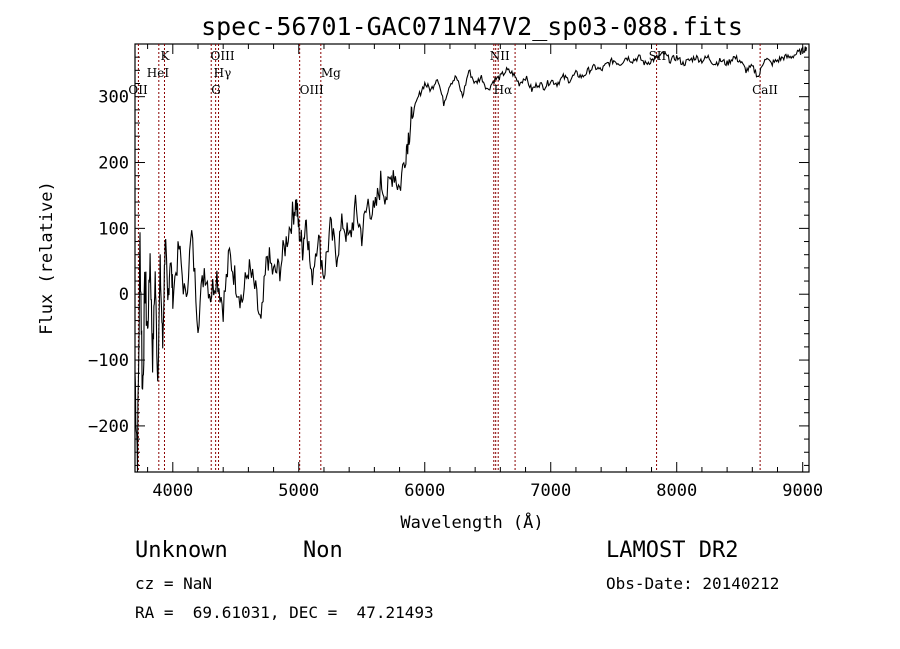 This screenshot has width=900, height=649. Describe the element at coordinates (172, 491) in the screenshot. I see `x-tick-label: 4000` at that location.